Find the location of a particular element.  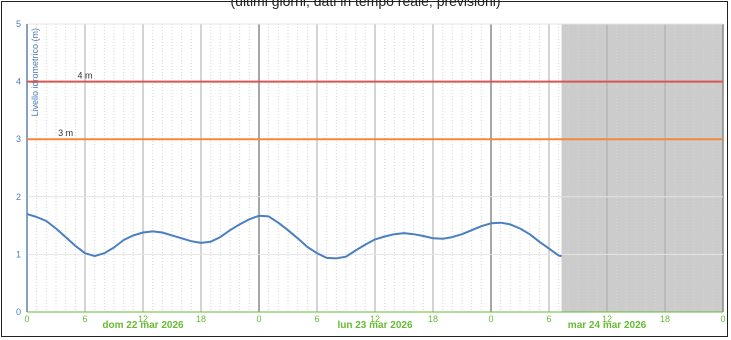

y-tick-label: 5 is located at coordinates (18, 24).